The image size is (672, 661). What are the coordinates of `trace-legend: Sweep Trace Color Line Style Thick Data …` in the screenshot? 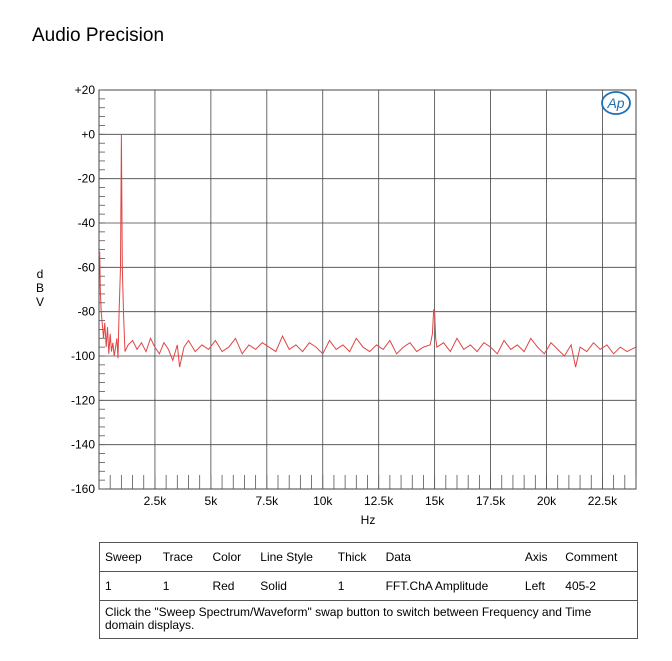 It's located at (368, 590).